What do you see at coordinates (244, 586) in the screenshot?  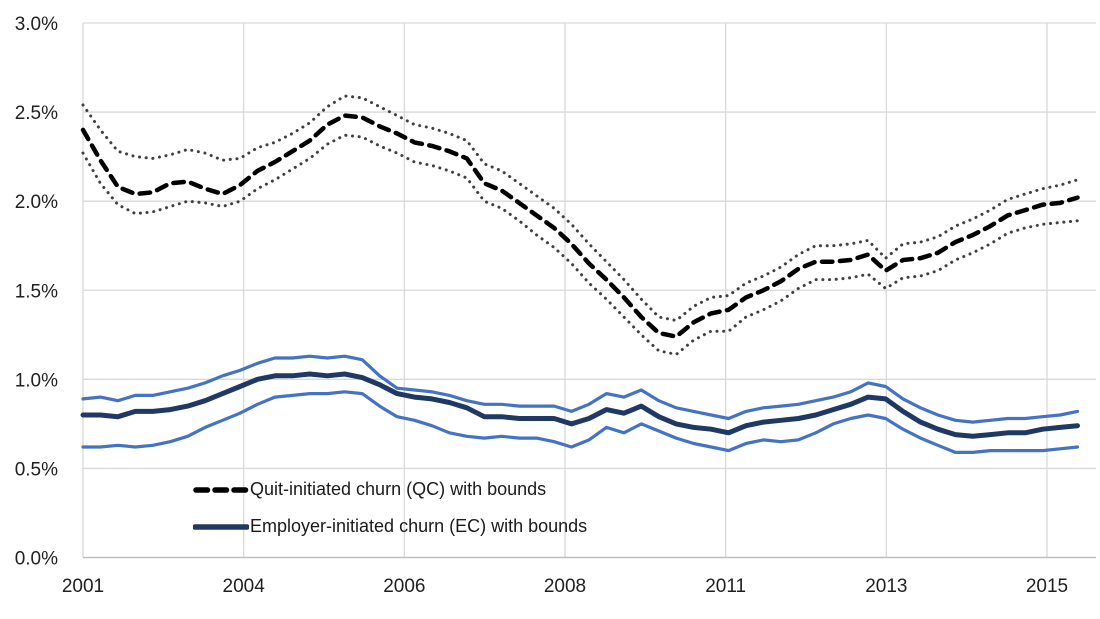 I see `x-tick-label: 2004` at bounding box center [244, 586].